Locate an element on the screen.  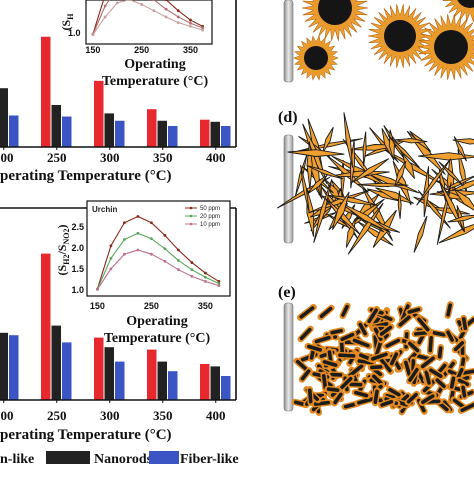
legend-swatch-nanorods is located at coordinates (68, 457).